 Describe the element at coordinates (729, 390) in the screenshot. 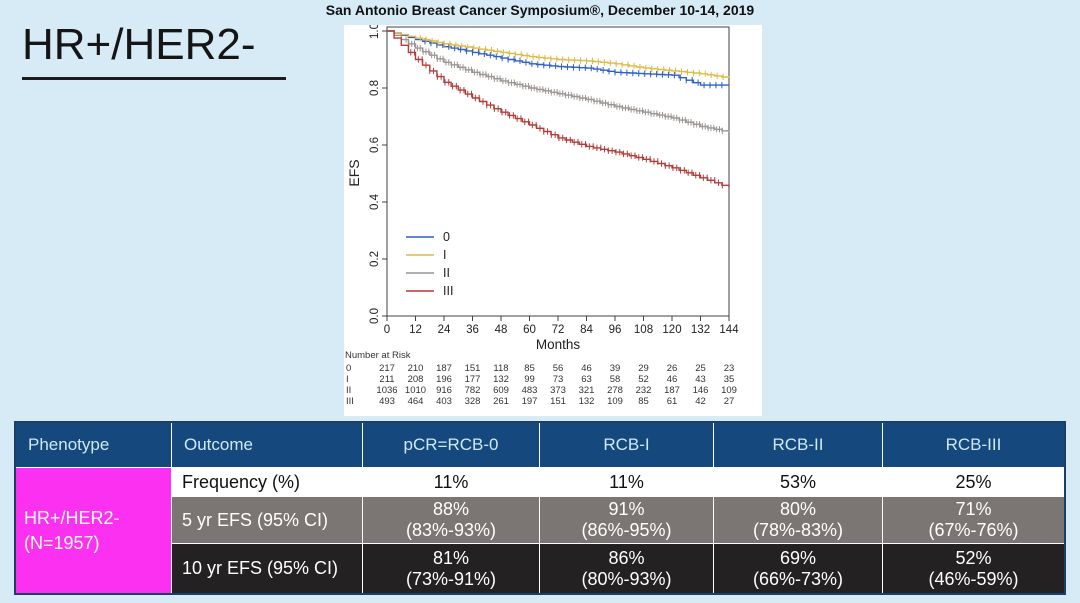

I see `risk-value: 109` at that location.